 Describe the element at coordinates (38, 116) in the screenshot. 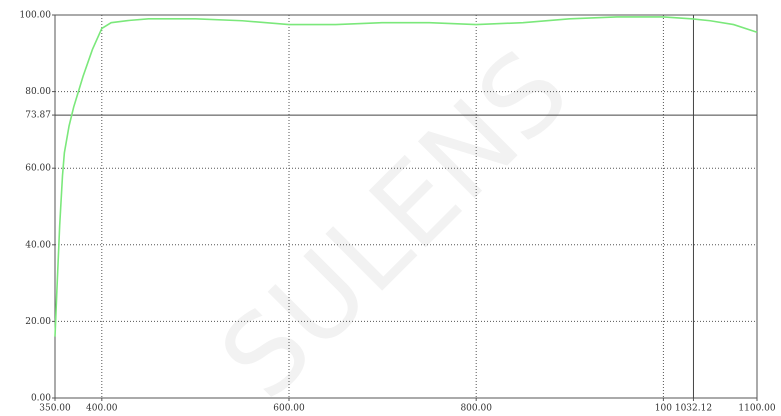

I see `y-tick-label: 73.87` at that location.